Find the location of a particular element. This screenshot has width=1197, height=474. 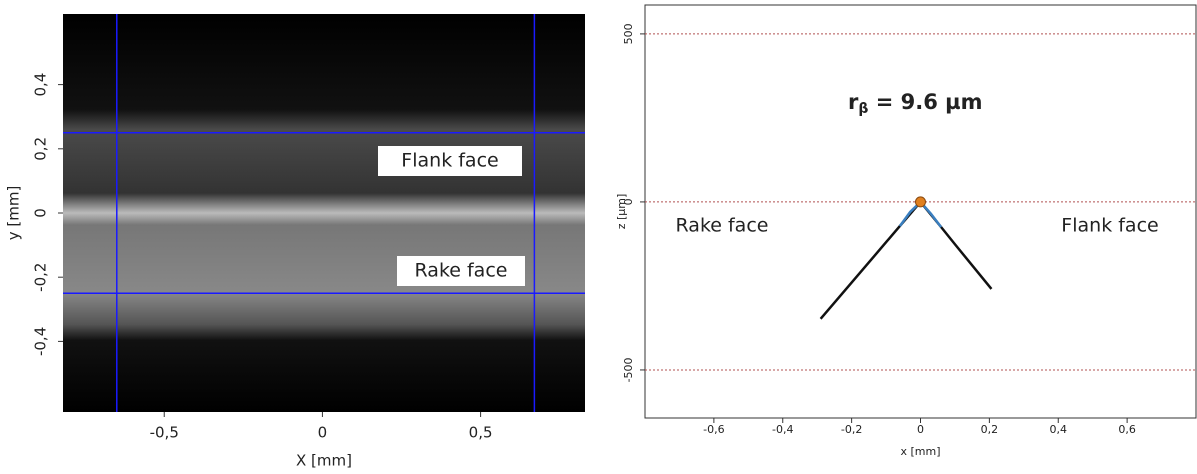

radius-subscript: β is located at coordinates (863, 109).